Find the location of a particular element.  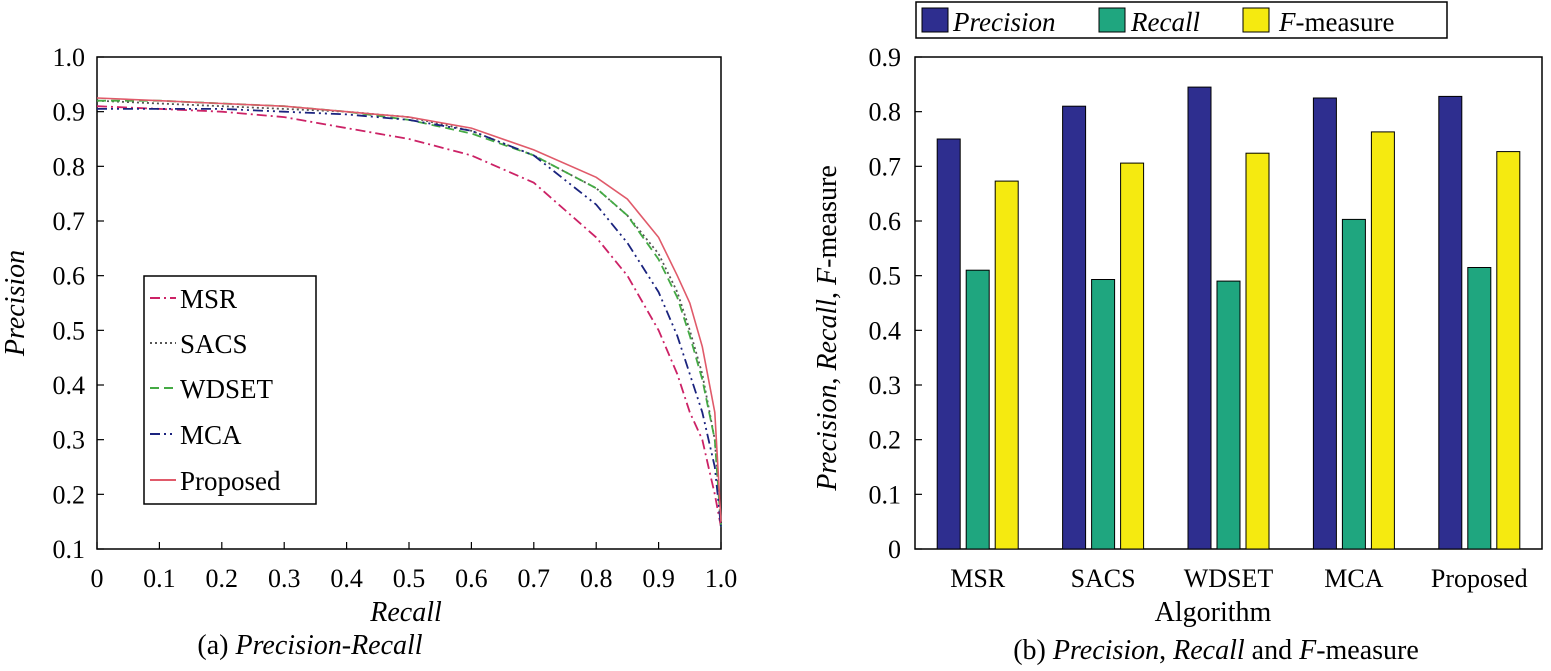

legend-swatch-f-measure is located at coordinates (1256, 20).